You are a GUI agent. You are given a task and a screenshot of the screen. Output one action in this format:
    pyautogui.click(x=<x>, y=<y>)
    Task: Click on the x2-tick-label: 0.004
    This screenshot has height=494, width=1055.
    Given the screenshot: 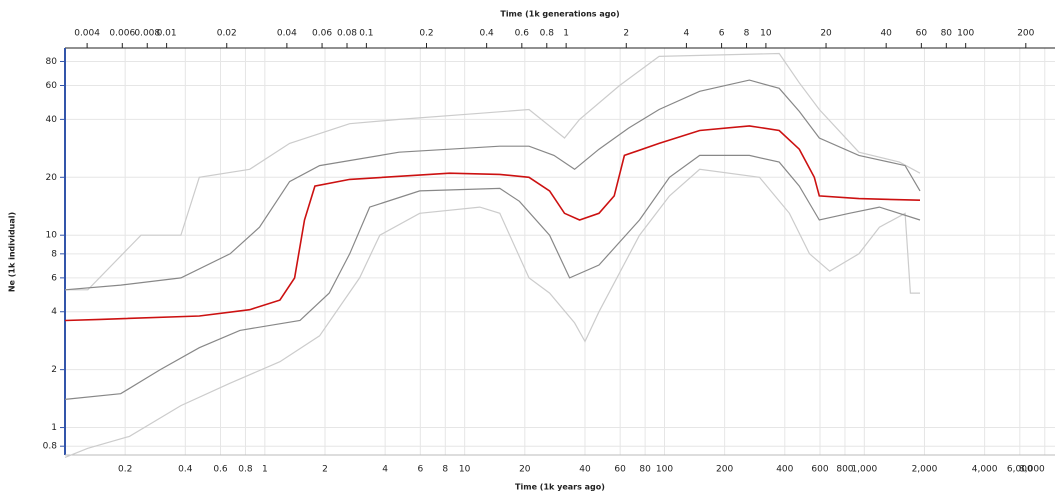 What is the action you would take?
    pyautogui.click(x=87, y=34)
    